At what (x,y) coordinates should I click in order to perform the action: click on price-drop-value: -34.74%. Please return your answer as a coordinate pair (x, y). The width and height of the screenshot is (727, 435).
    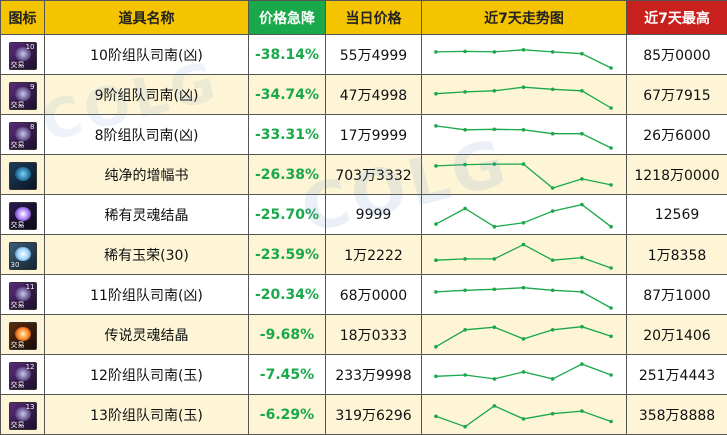
    Looking at the image, I should click on (287, 95).